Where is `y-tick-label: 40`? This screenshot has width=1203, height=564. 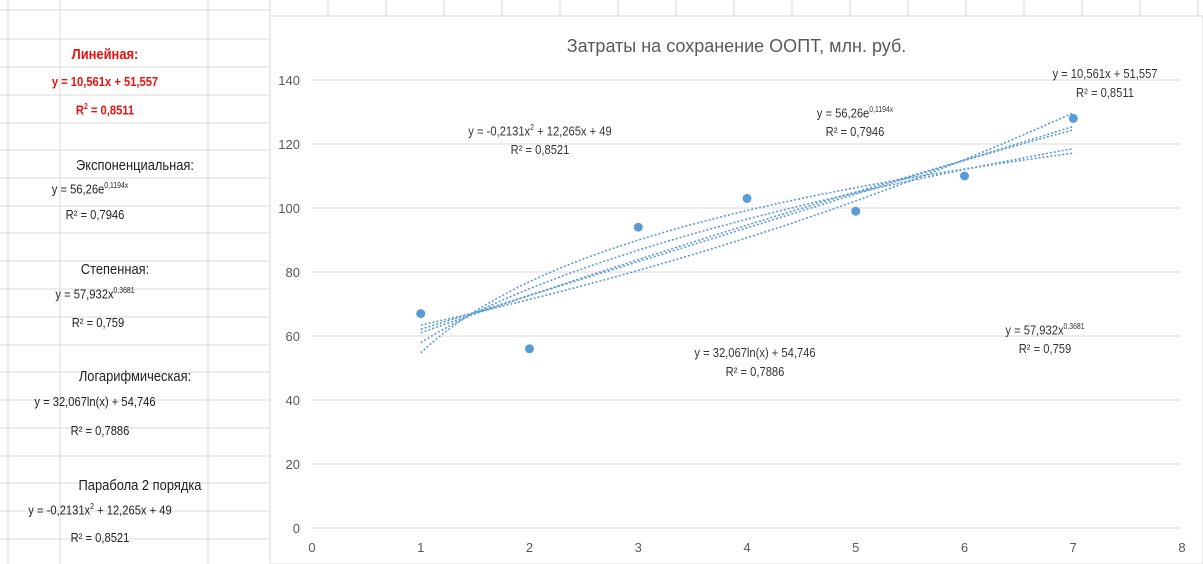 y-tick-label: 40 is located at coordinates (293, 400).